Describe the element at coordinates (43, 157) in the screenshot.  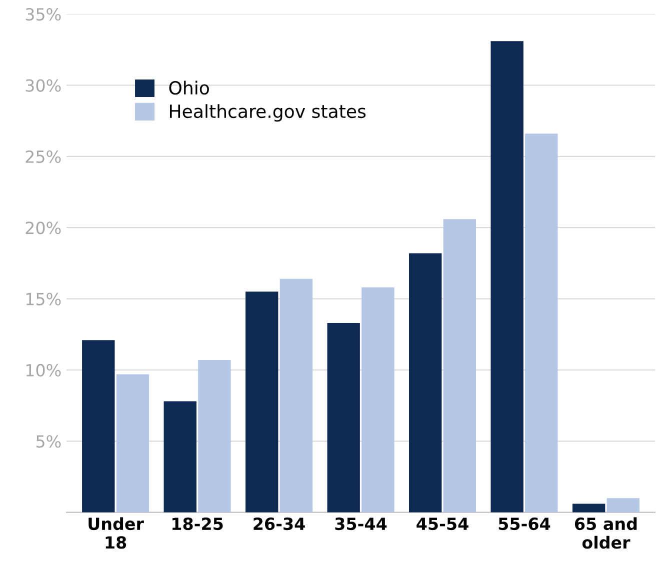
I see `y-tick-label: 25%` at that location.